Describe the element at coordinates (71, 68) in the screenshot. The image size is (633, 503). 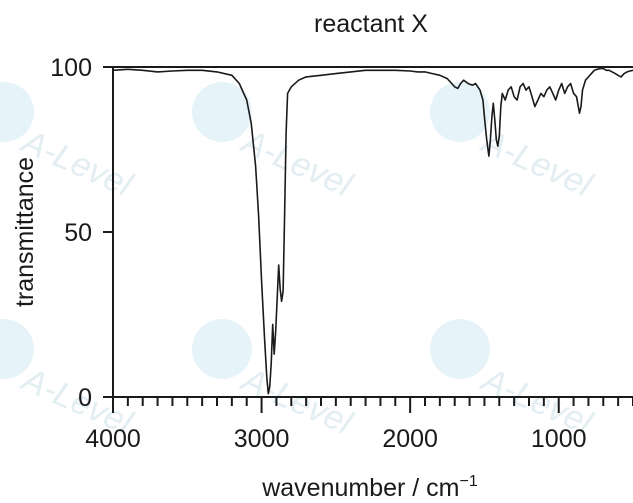
I see `y-tick-label-100: 100` at that location.